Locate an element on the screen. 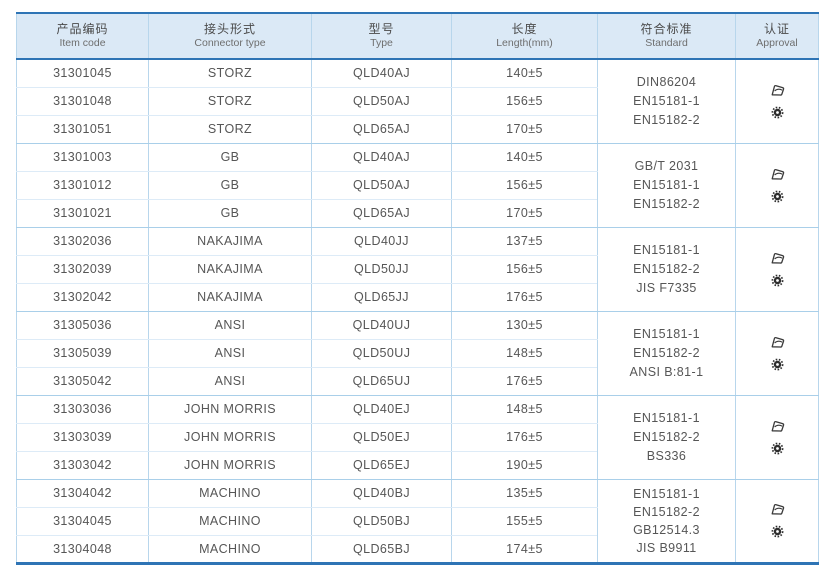  cell-type: QLD50JJ is located at coordinates (381, 269).